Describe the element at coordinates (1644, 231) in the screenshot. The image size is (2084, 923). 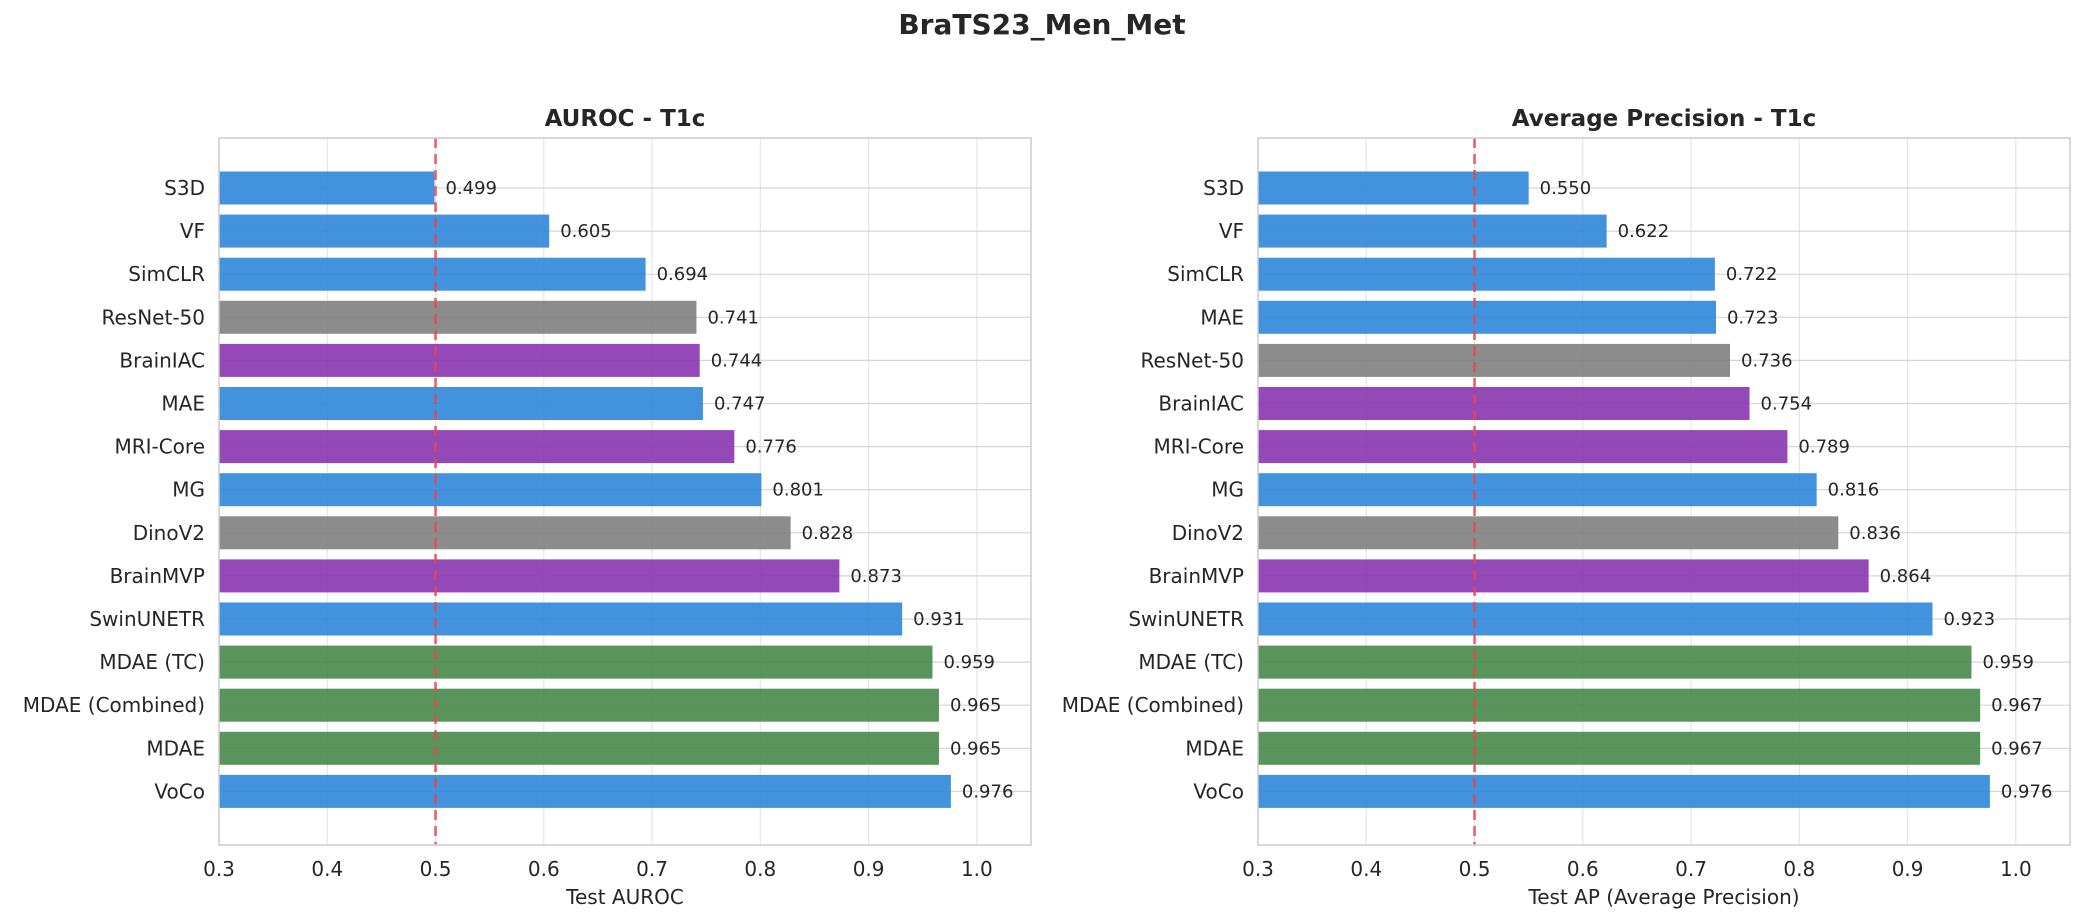
I see `data-label: 0.622` at that location.